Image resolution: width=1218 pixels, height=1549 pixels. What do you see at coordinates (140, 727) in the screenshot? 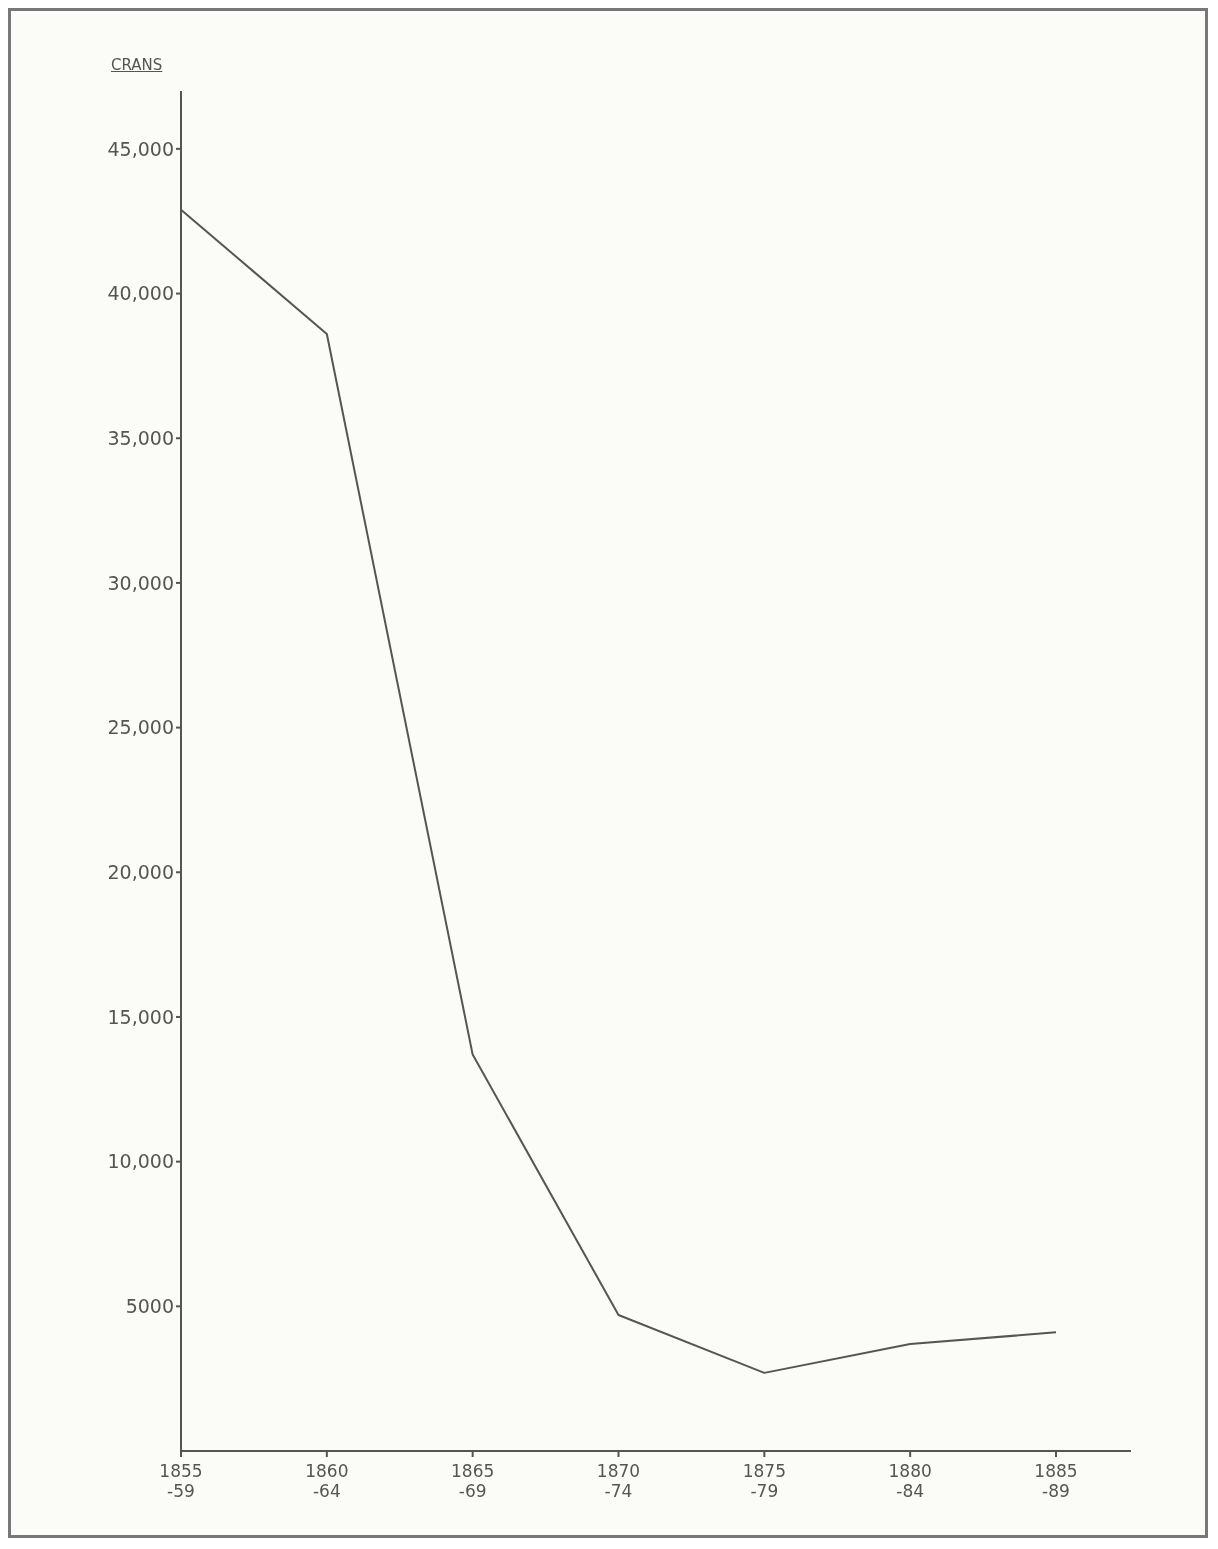
I see `y-tick-label: 25,000` at bounding box center [140, 727].